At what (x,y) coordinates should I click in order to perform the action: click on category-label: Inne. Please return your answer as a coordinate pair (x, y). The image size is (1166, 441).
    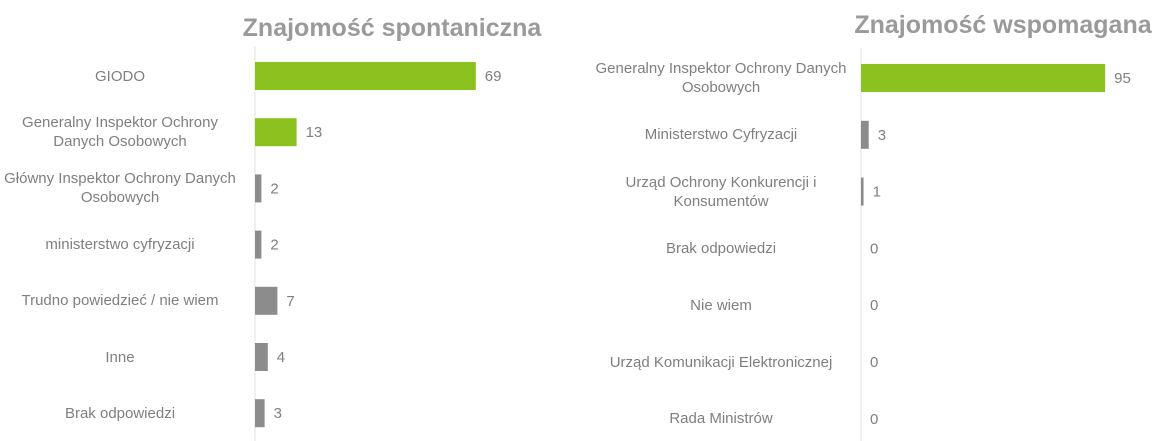
    Looking at the image, I should click on (120, 357).